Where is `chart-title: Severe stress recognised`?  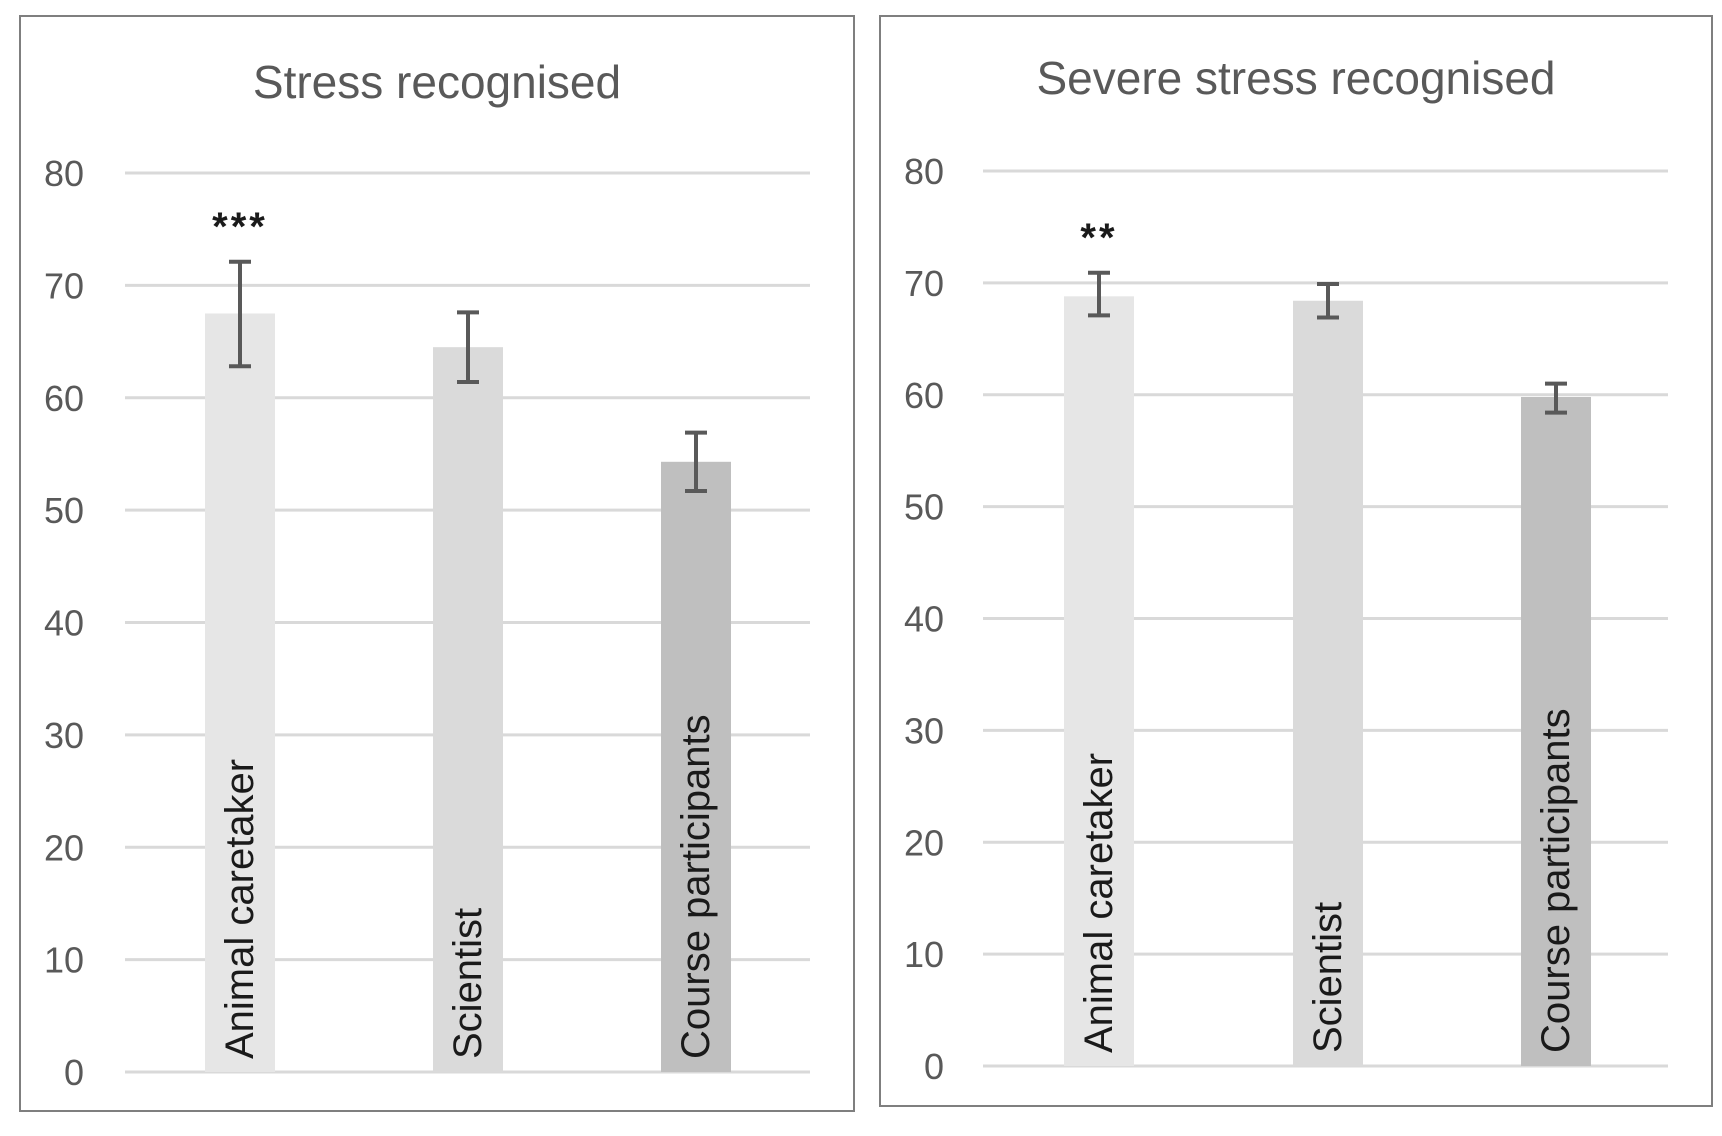
chart-title: Severe stress recognised is located at coordinates (1295, 78).